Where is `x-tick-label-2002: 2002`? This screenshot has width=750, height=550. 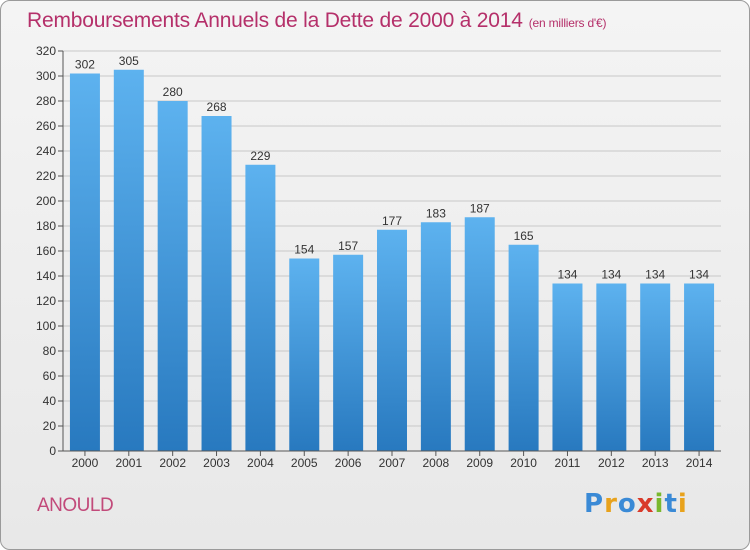 x-tick-label-2002: 2002 is located at coordinates (172, 463).